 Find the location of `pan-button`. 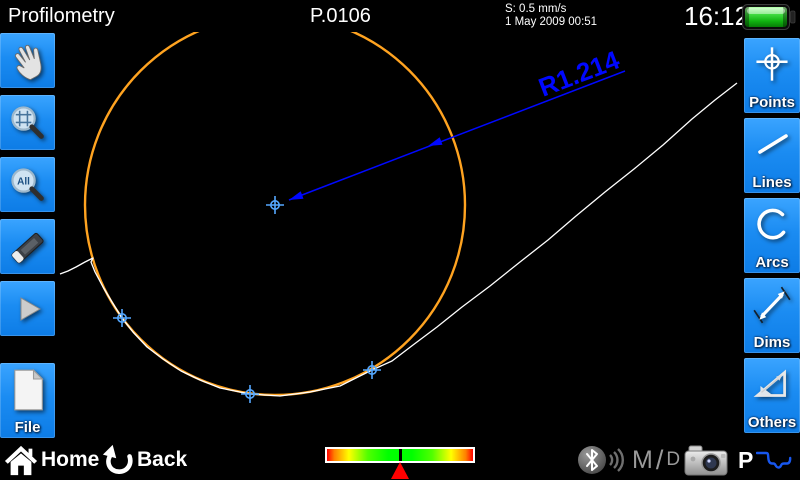

pan-button is located at coordinates (27, 60).